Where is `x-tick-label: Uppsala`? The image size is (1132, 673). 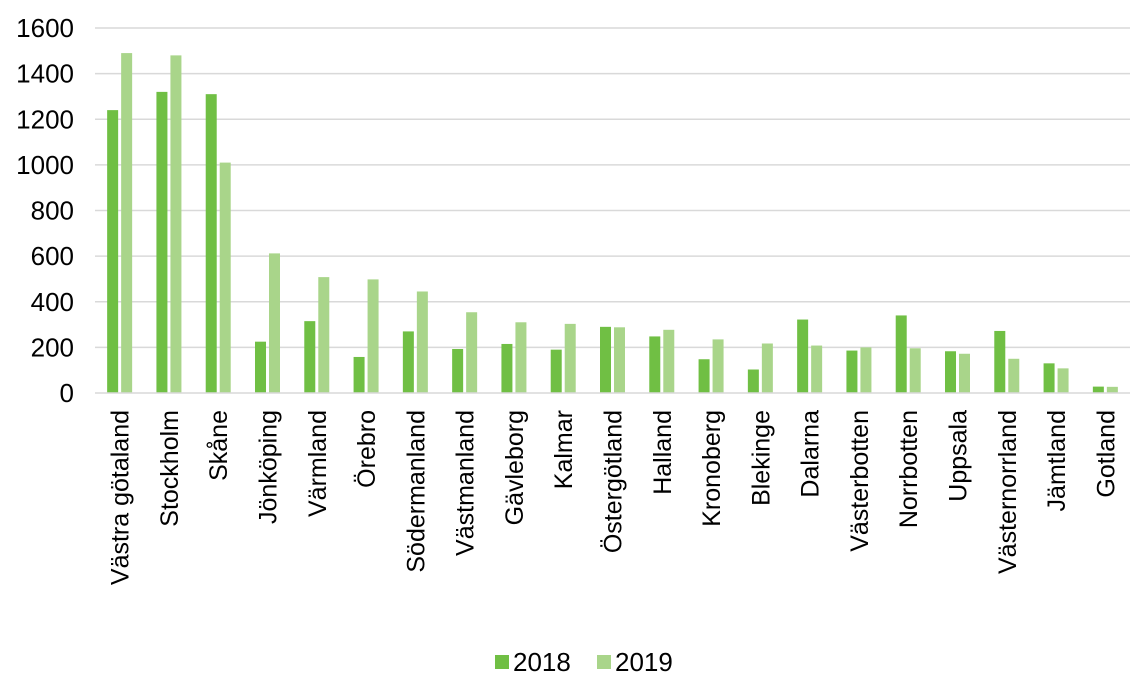
x-tick-label: Uppsala is located at coordinates (959, 456).